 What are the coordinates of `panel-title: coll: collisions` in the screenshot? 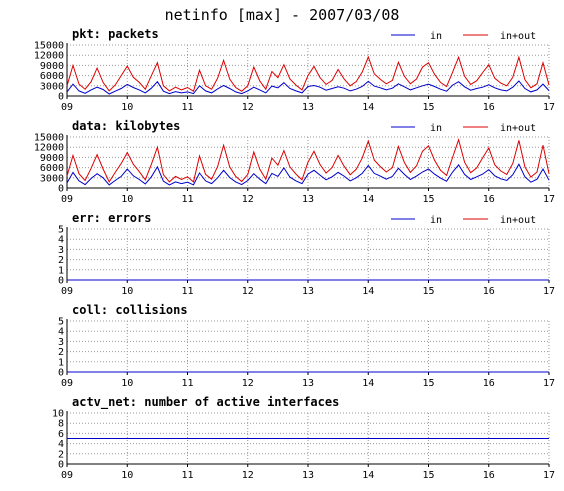 It's located at (130, 310).